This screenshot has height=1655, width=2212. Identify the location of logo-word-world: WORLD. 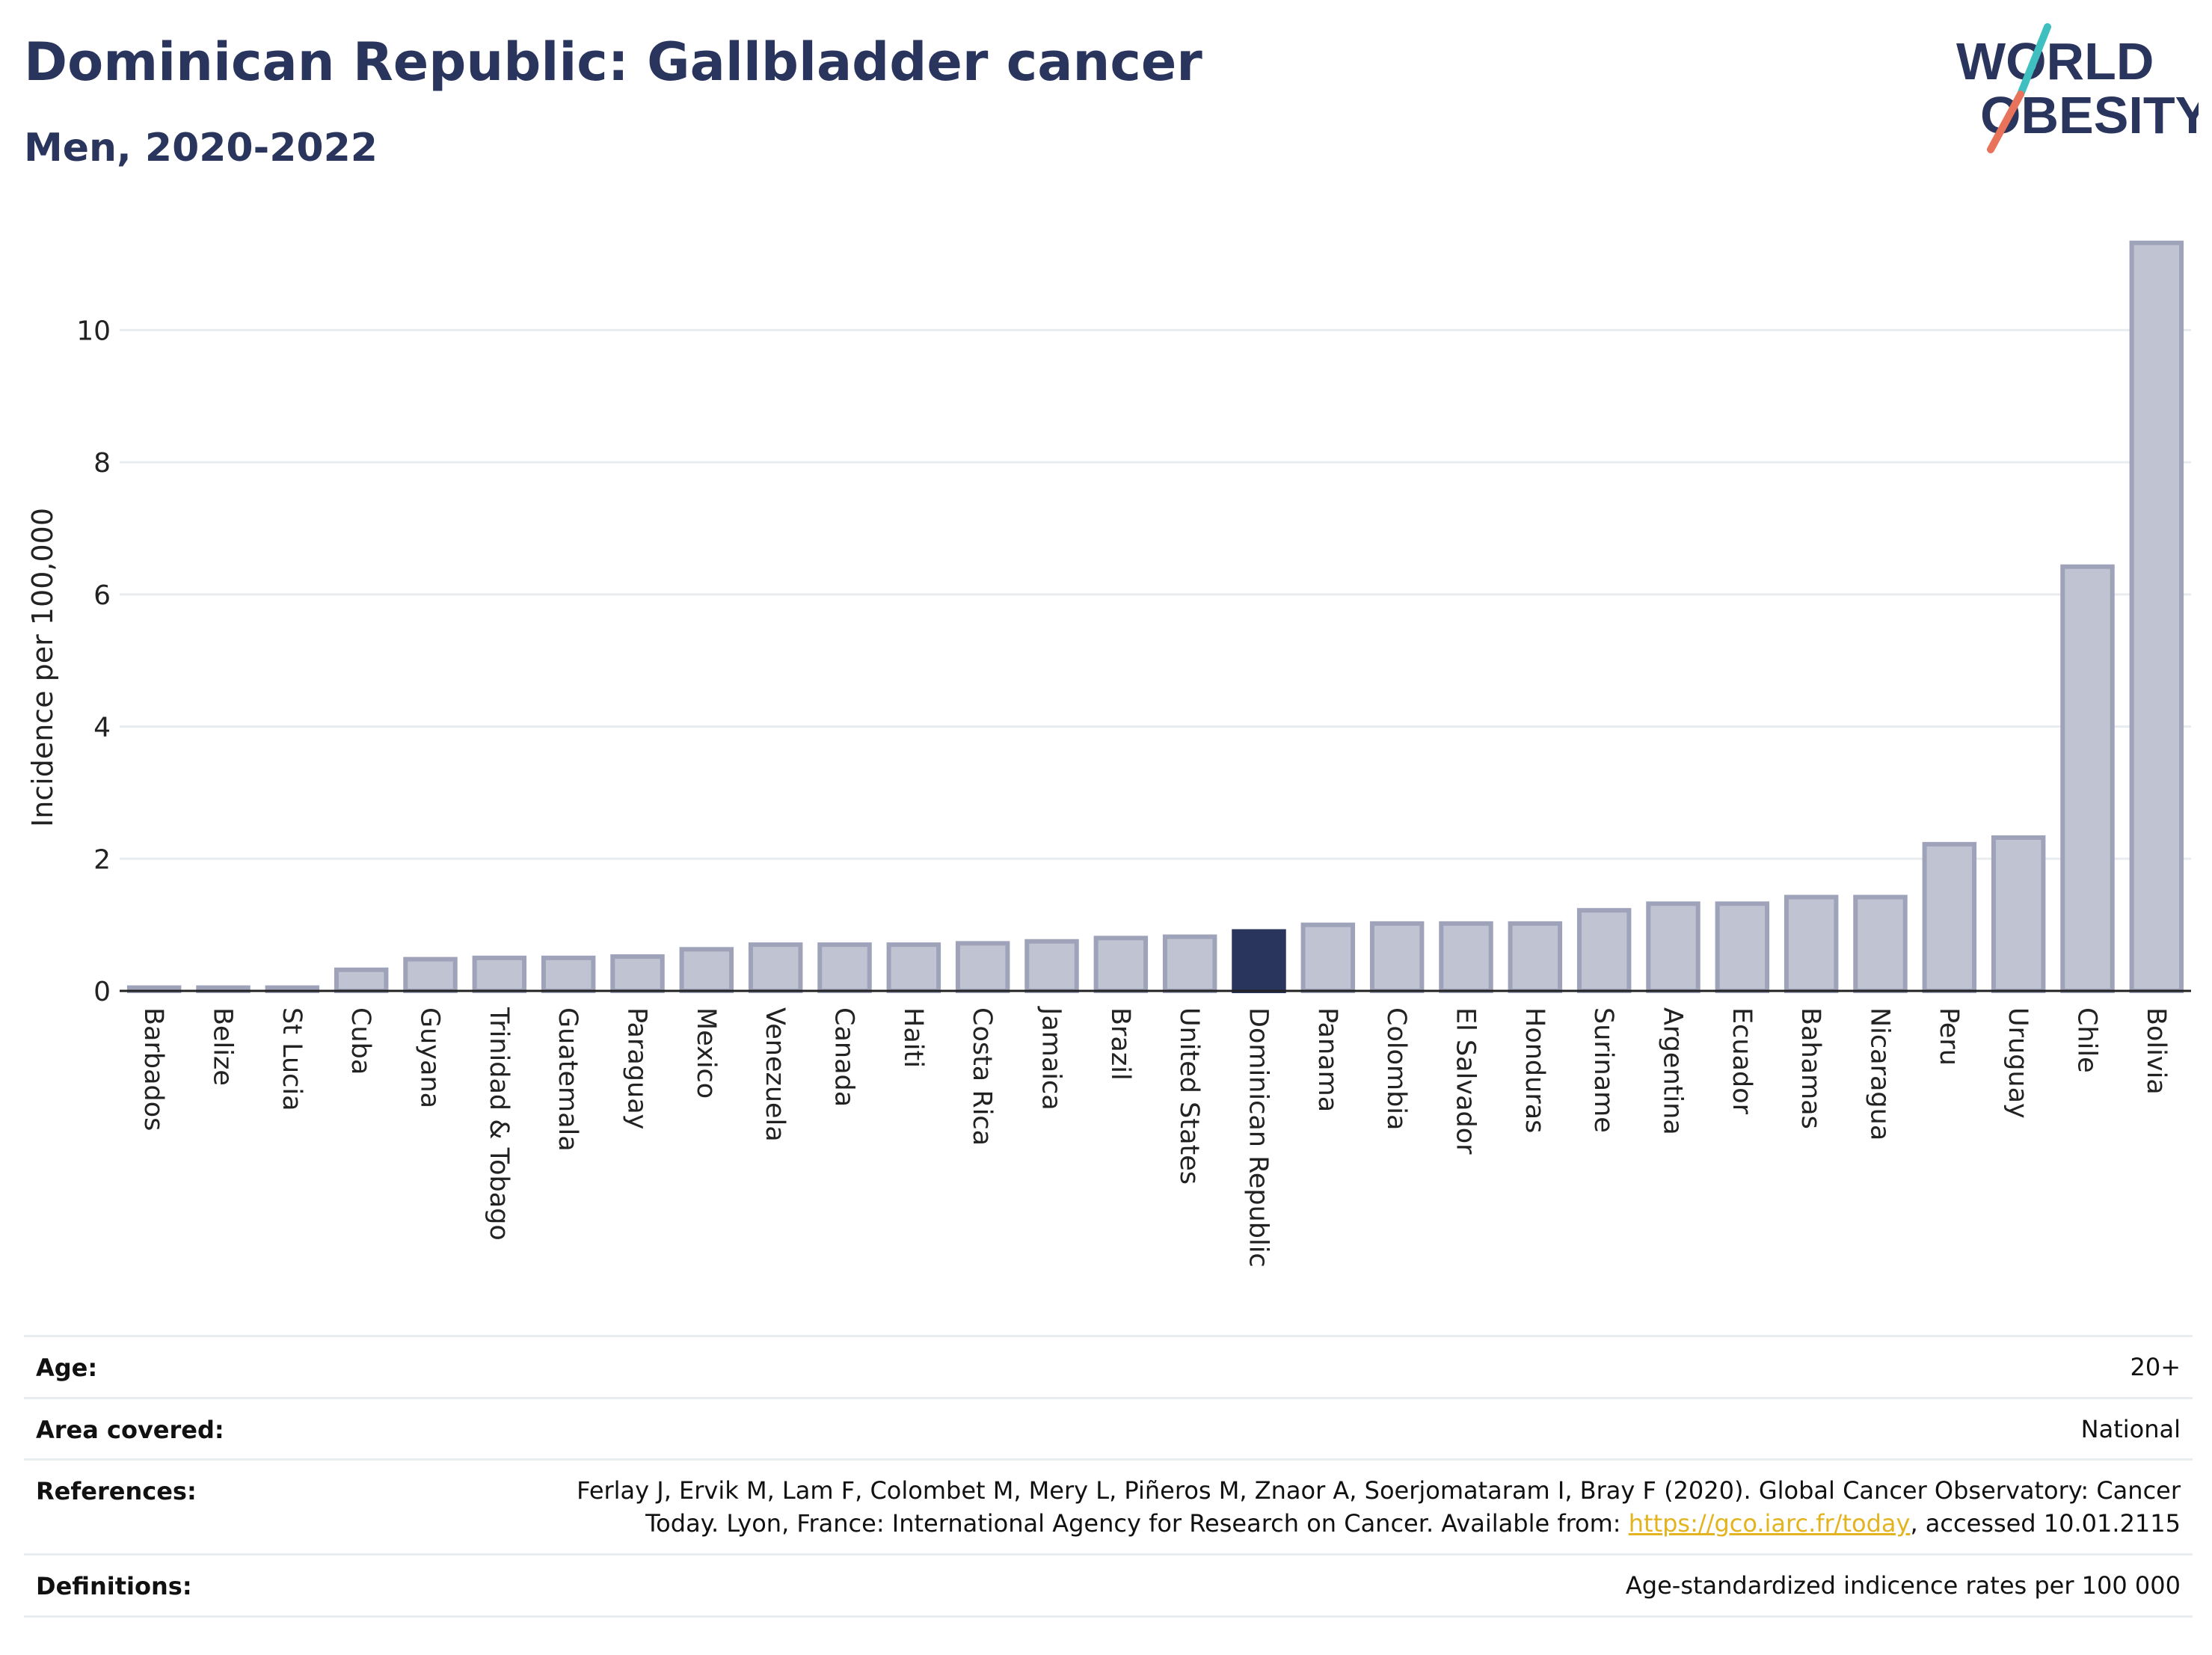
(2055, 61).